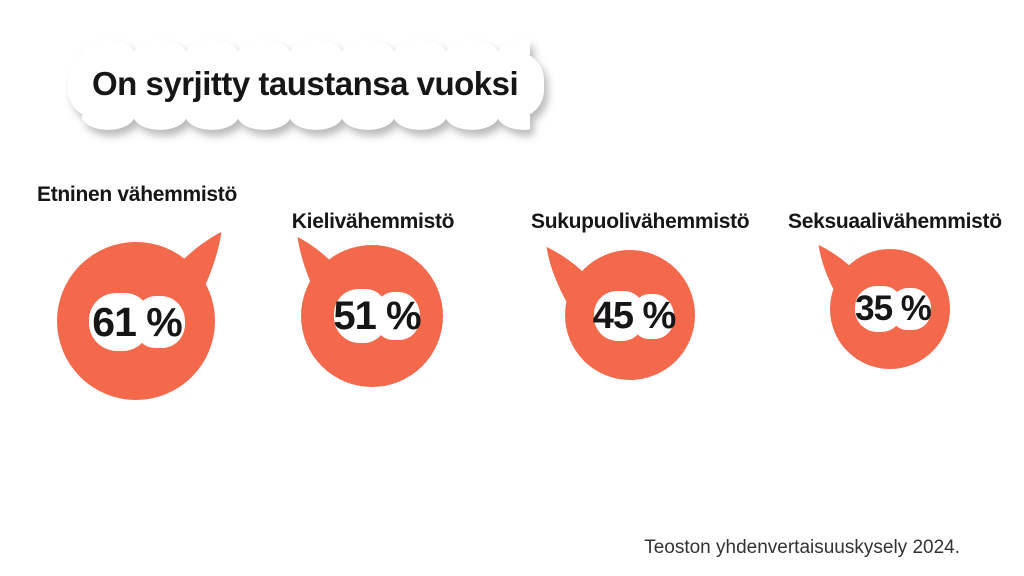 The image size is (1024, 576). I want to click on category-label: Sukupuolivähemmistö, so click(640, 221).